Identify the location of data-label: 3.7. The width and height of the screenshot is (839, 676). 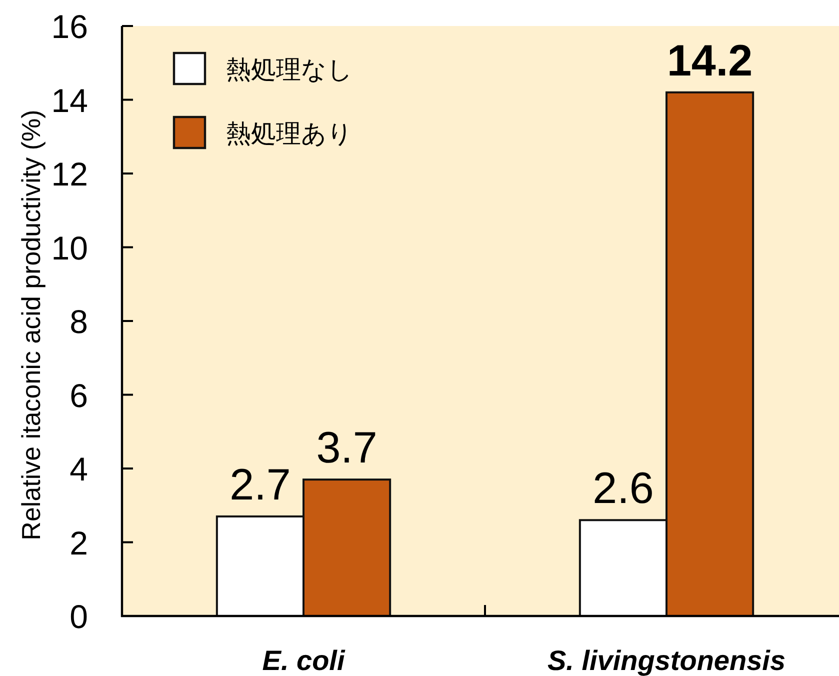
(347, 448).